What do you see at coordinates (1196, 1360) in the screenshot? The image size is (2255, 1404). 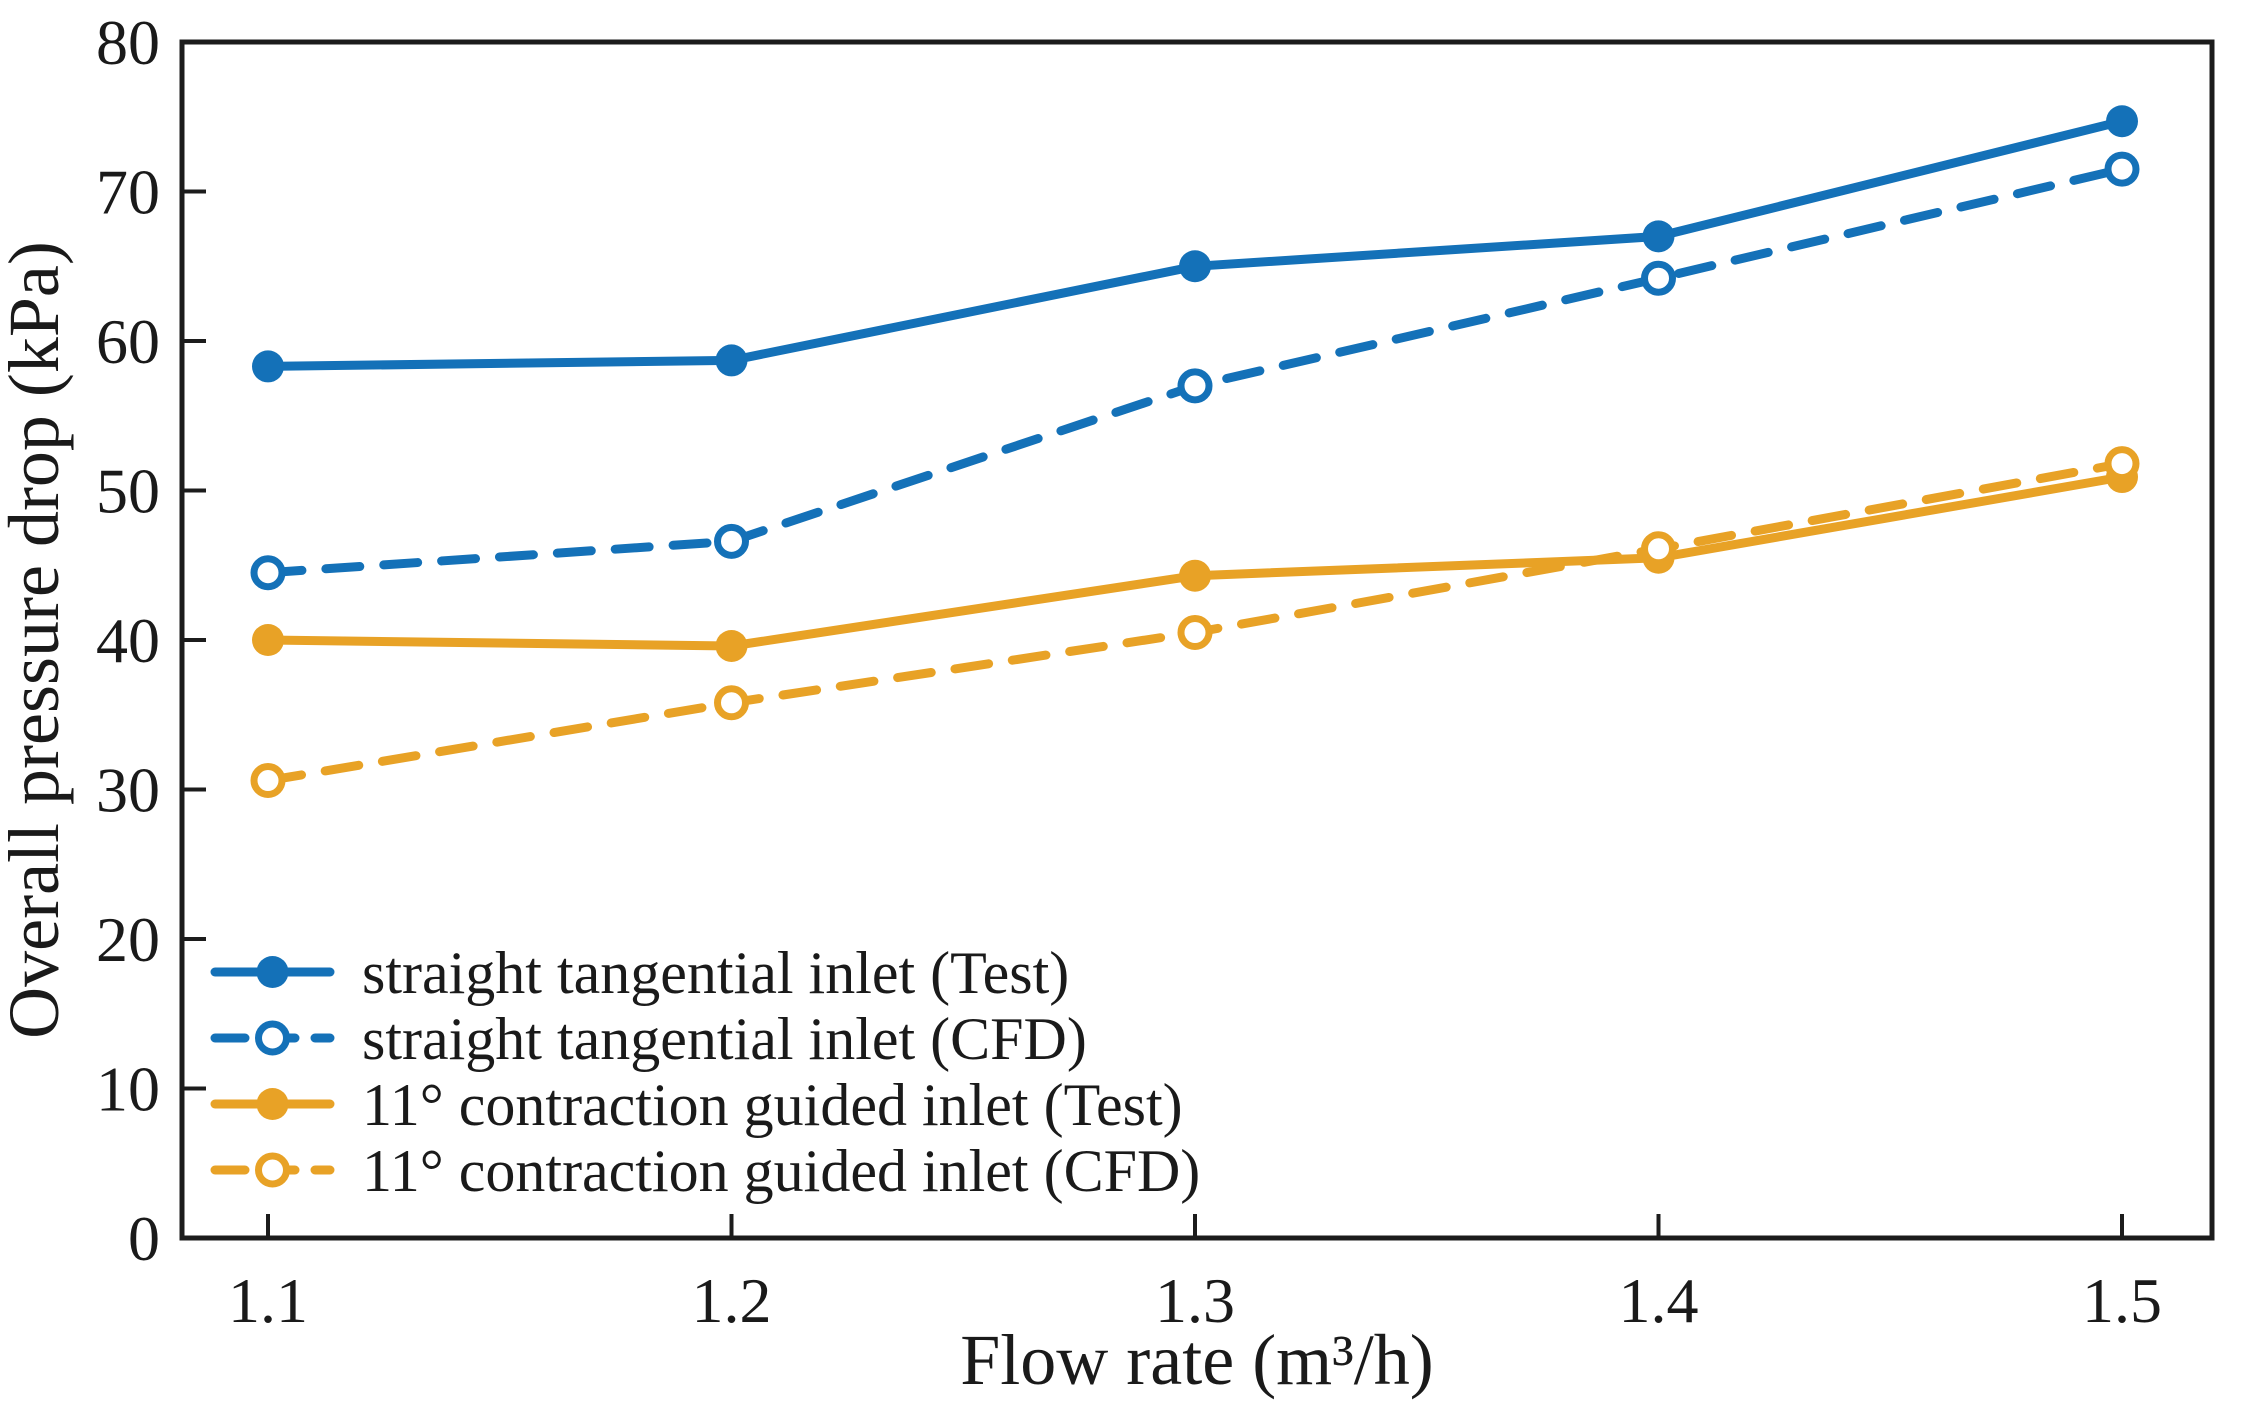 I see `x-axis-label: Flow rate (m³/h)` at bounding box center [1196, 1360].